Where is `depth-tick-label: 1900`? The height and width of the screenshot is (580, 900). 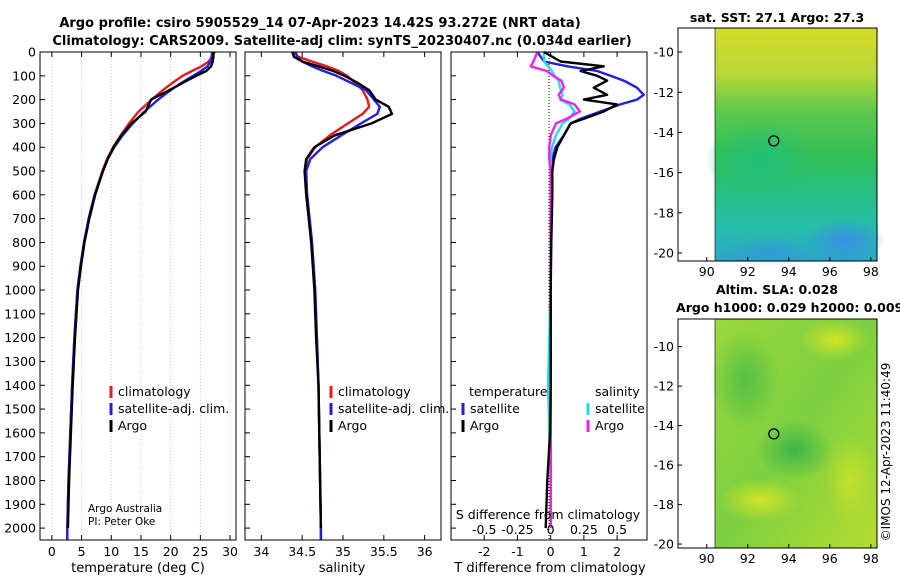 depth-tick-label: 1900 is located at coordinates (20, 504).